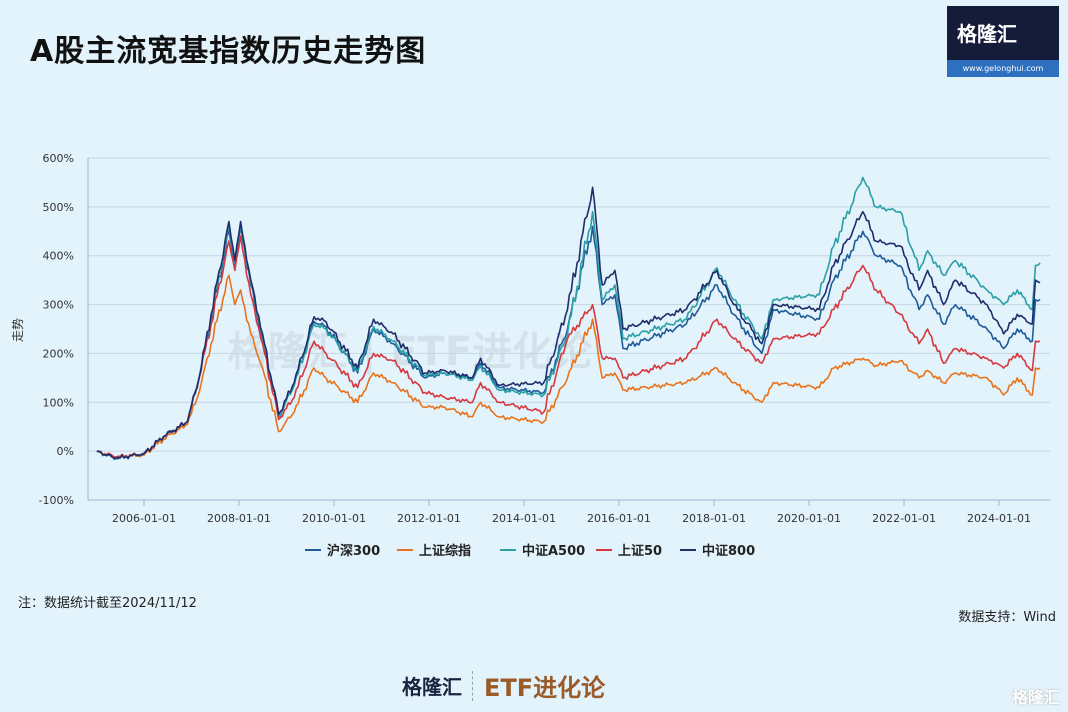 This screenshot has width=1068, height=712. I want to click on legend-label: 沪深300, so click(353, 551).